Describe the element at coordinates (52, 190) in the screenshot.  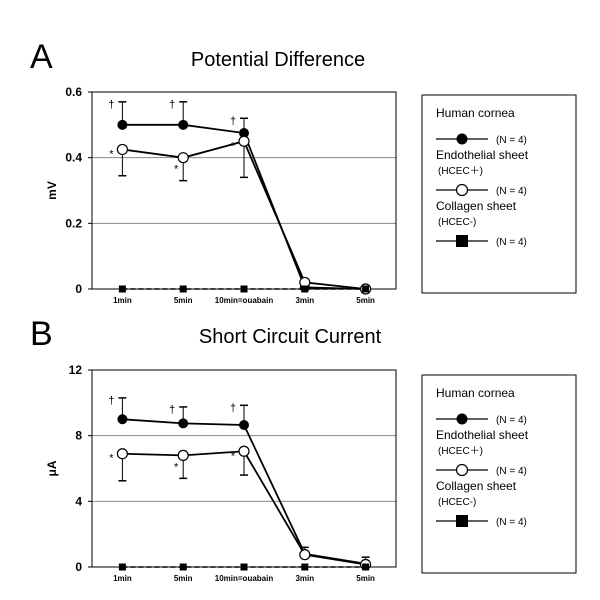
I see `y-axis-label: mV` at that location.